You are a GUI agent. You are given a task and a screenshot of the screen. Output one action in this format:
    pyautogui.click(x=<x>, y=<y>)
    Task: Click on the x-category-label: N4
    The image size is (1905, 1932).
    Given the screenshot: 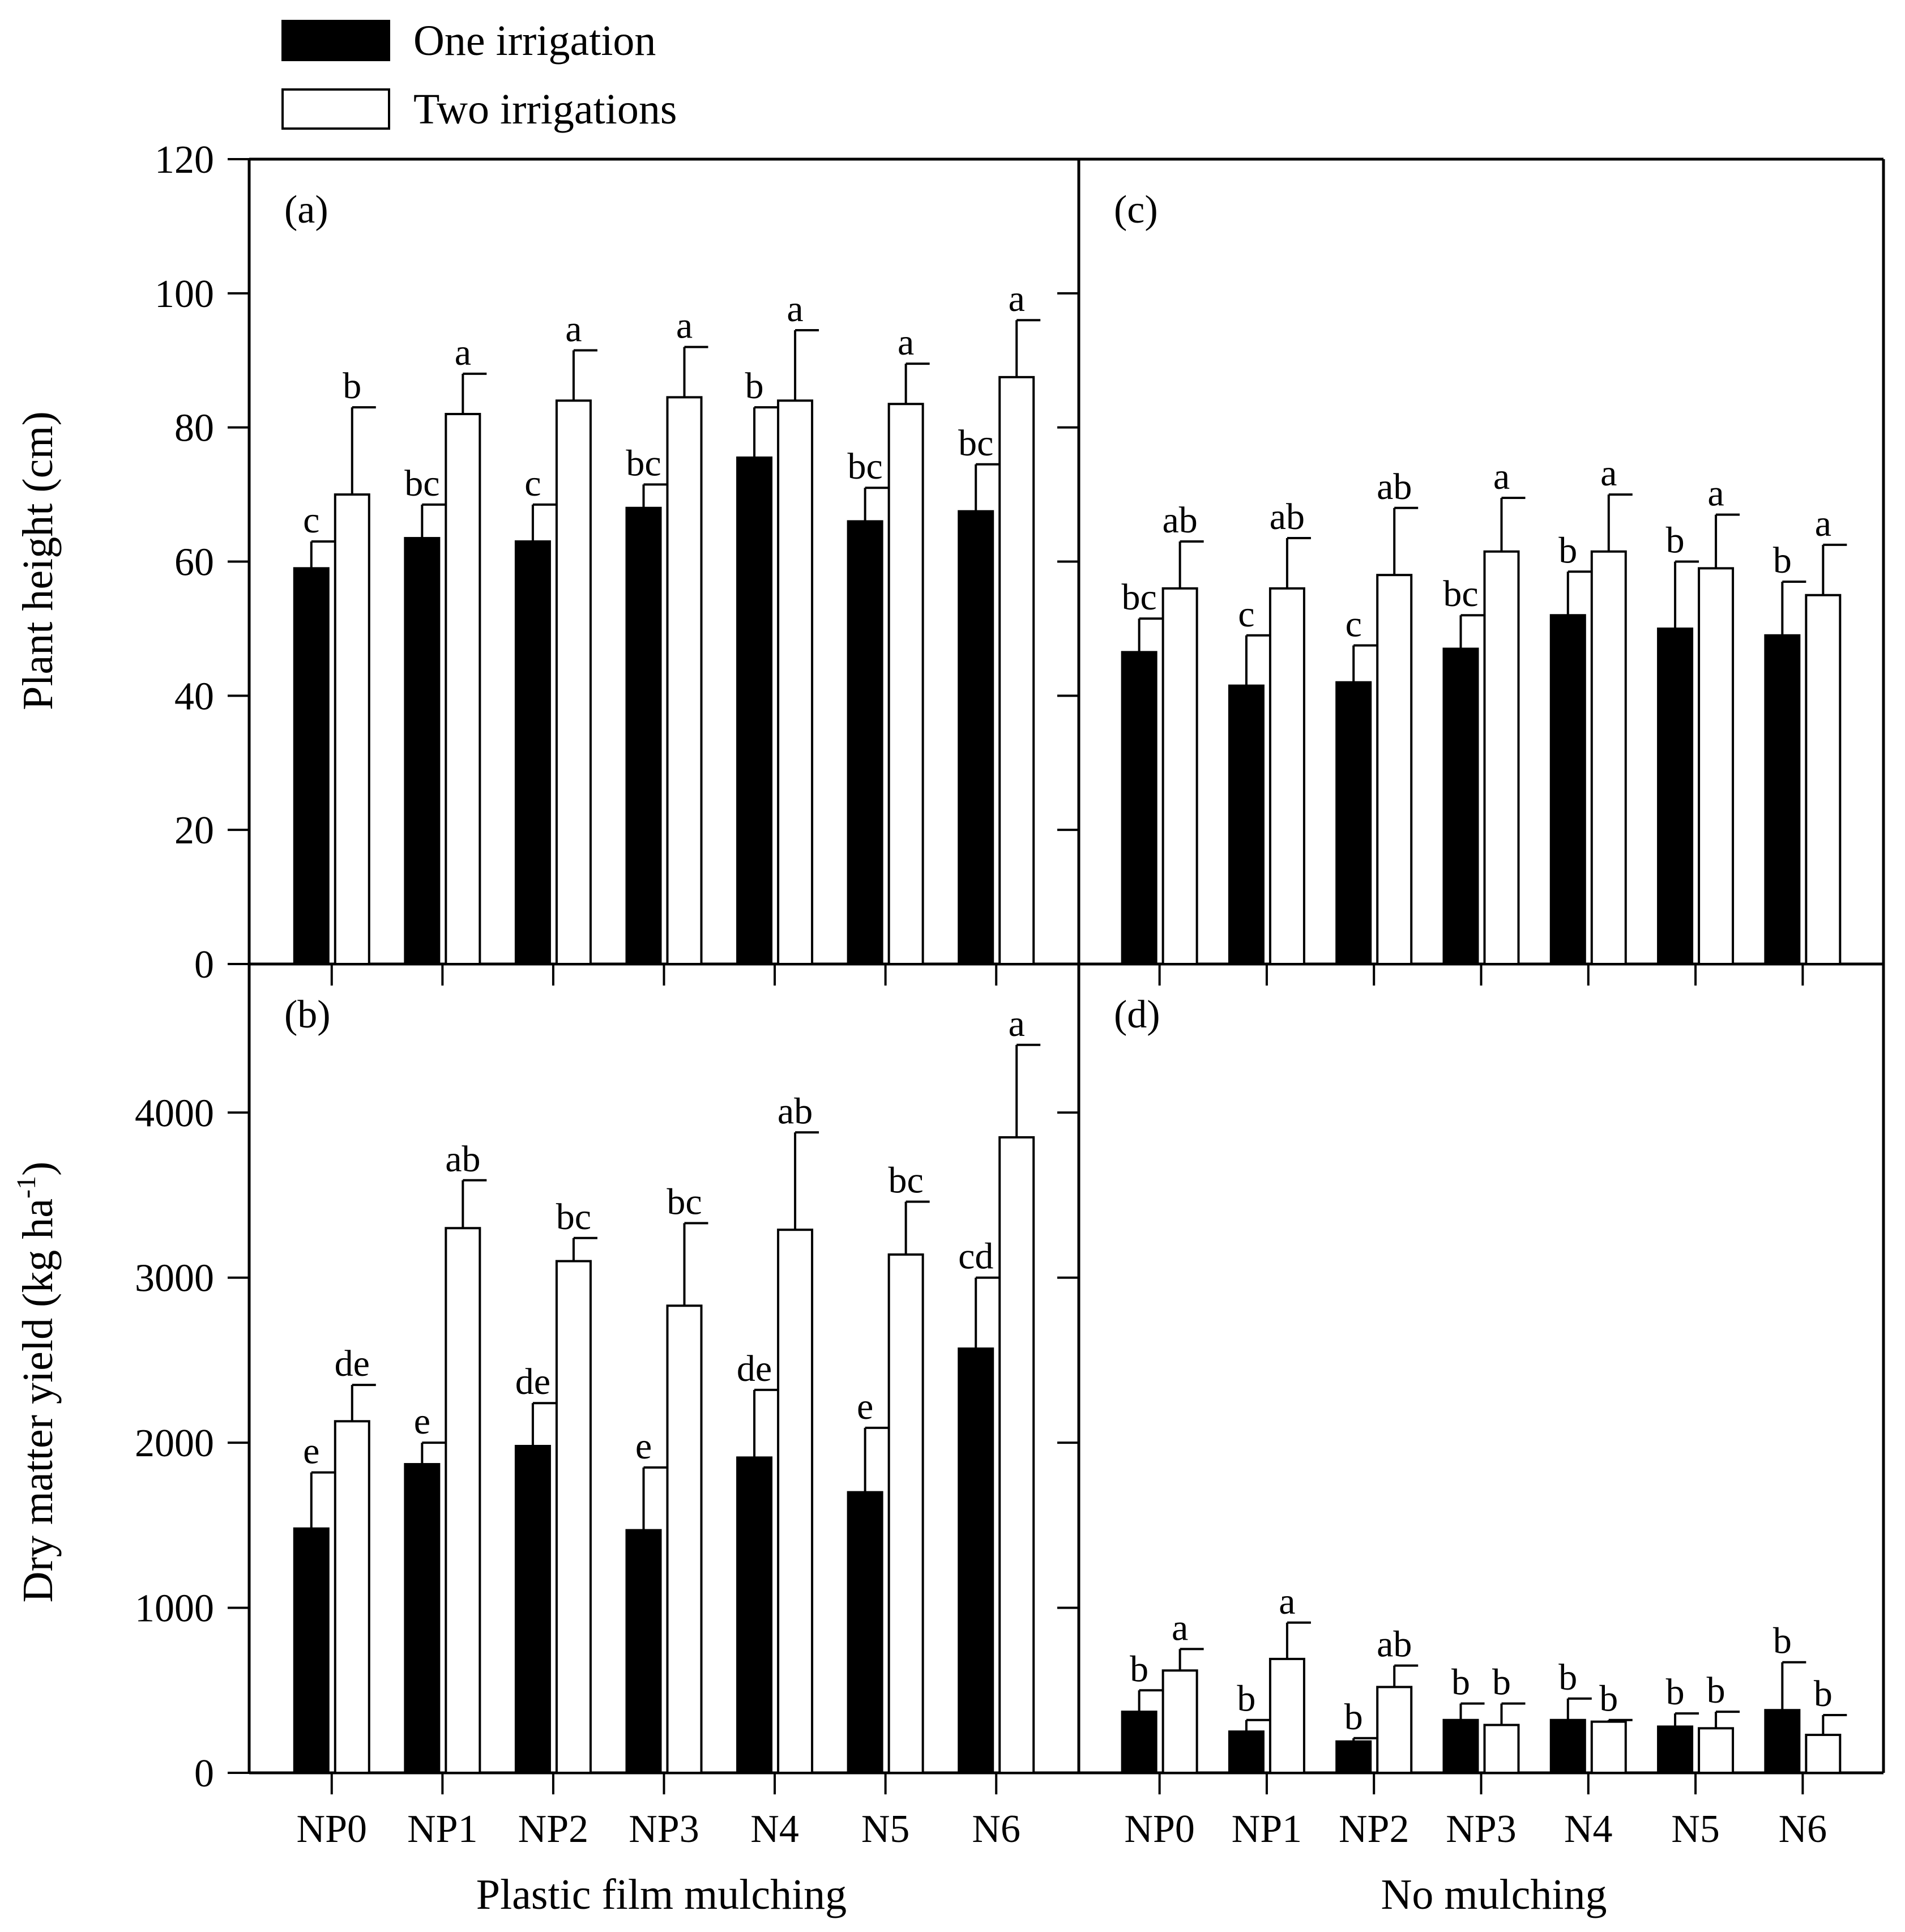 What is the action you would take?
    pyautogui.click(x=775, y=1829)
    